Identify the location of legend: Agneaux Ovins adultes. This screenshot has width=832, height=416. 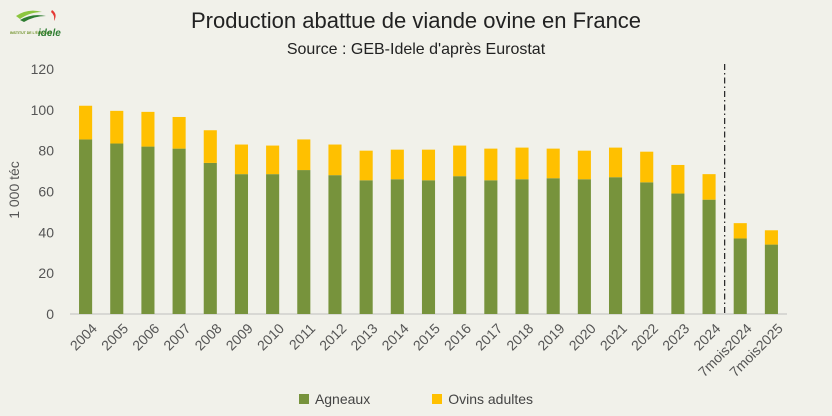
(416, 399).